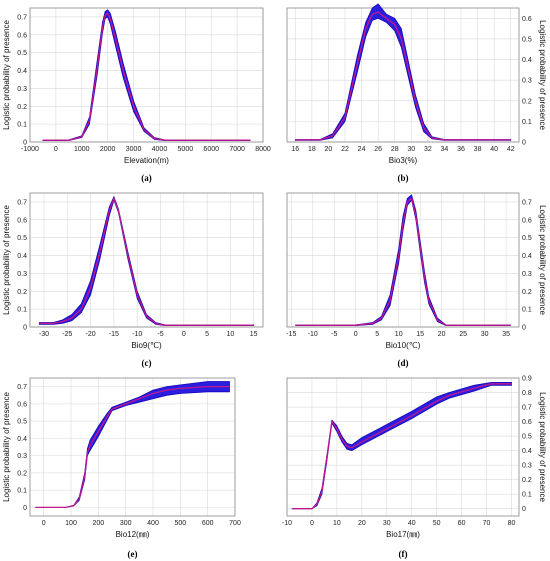 The height and width of the screenshot is (561, 550). Describe the element at coordinates (160, 149) in the screenshot. I see `x-tick-label: 4000` at that location.